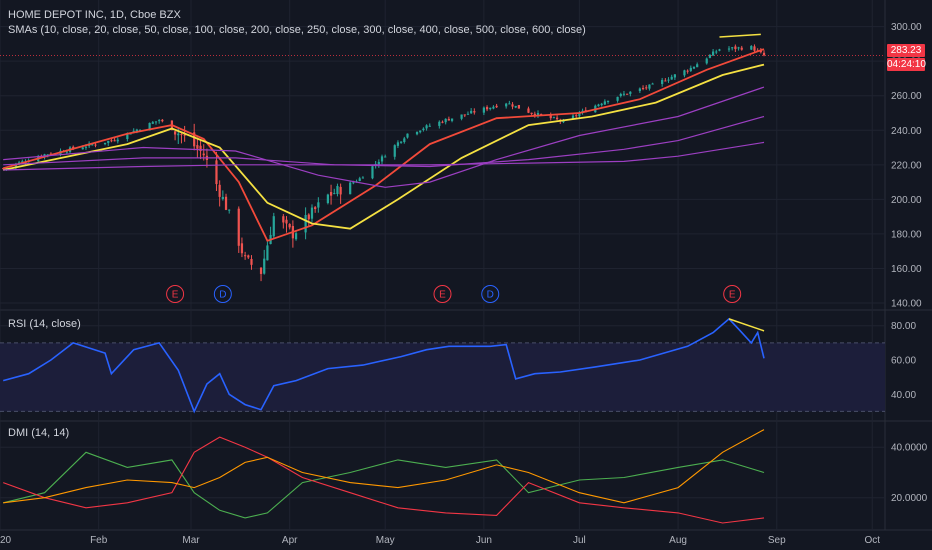 The height and width of the screenshot is (550, 932). What do you see at coordinates (906, 64) in the screenshot?
I see `countdown-badge: 04:24:10` at bounding box center [906, 64].